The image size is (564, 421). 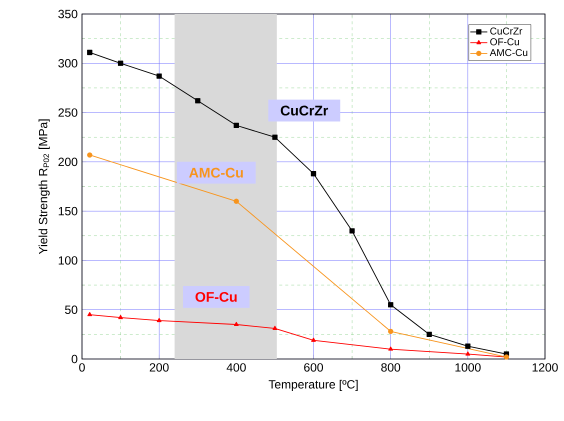 What do you see at coordinates (68, 63) in the screenshot?
I see `y-tick-label: 300` at bounding box center [68, 63].